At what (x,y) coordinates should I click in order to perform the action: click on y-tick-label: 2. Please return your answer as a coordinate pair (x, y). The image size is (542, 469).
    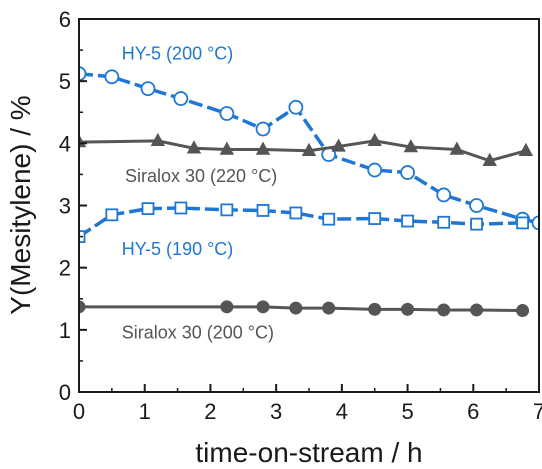
    Looking at the image, I should click on (65, 268).